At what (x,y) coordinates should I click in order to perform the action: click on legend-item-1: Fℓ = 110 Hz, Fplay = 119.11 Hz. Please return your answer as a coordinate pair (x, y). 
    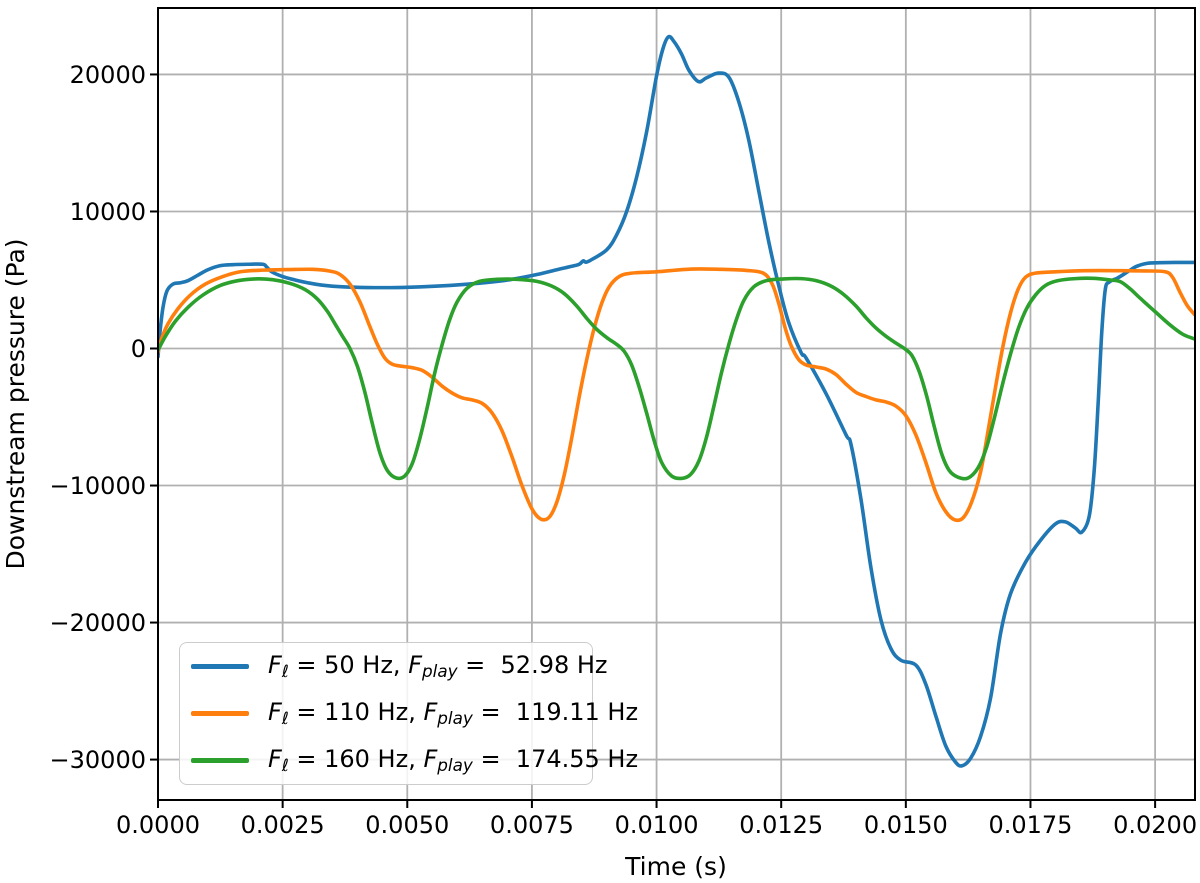
    Looking at the image, I should click on (414, 713).